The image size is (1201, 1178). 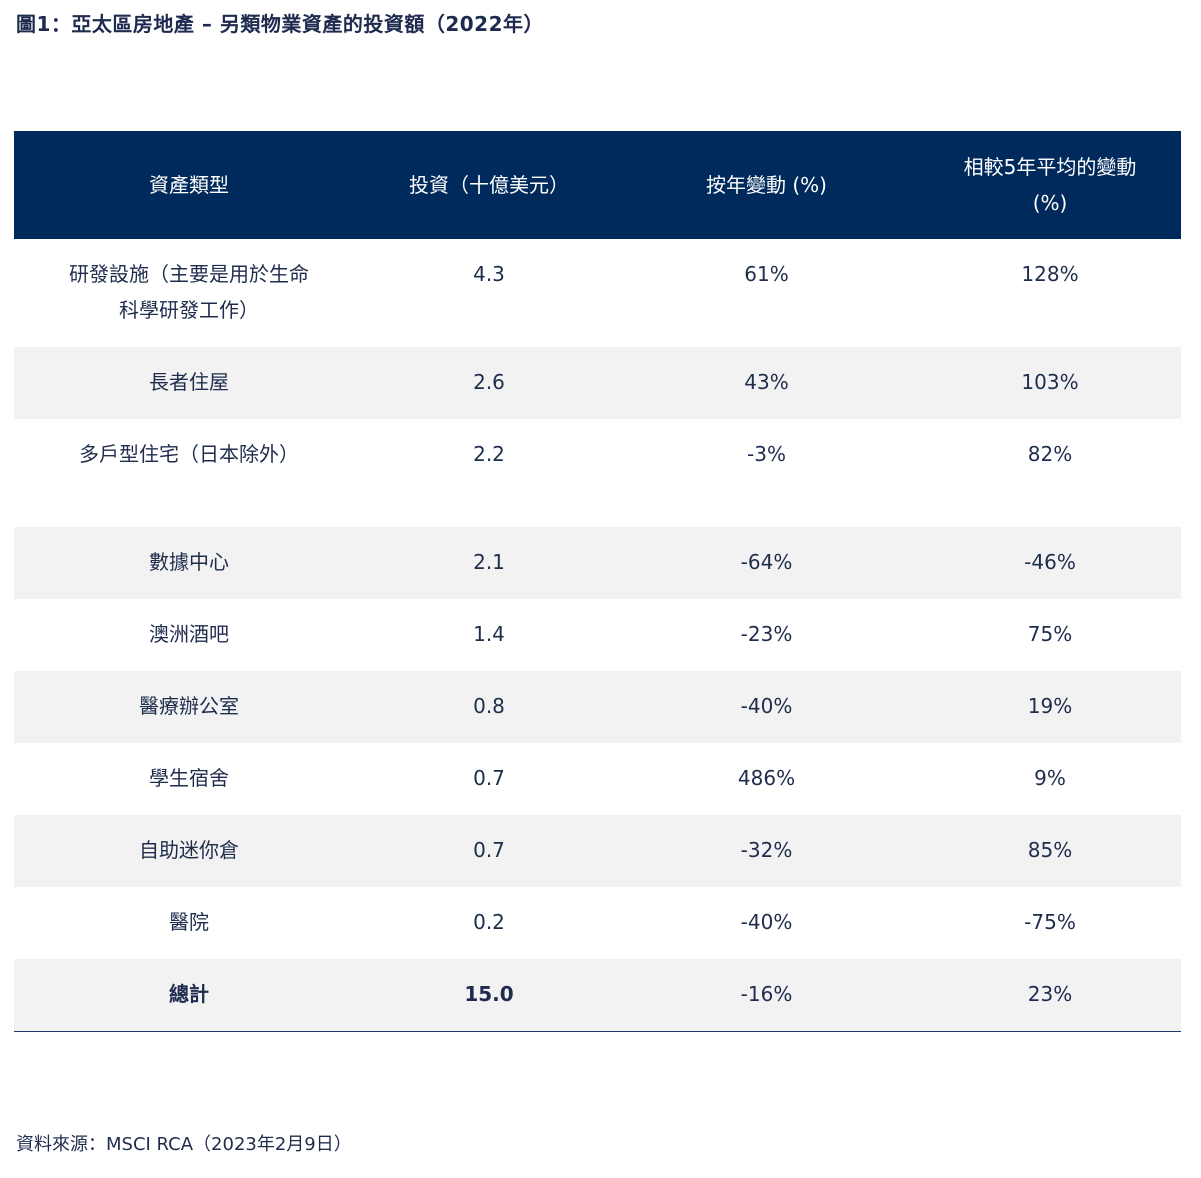 What do you see at coordinates (1050, 185) in the screenshot?
I see `header-vs-5y-avg: 相較5年平均的變動 (%)` at bounding box center [1050, 185].